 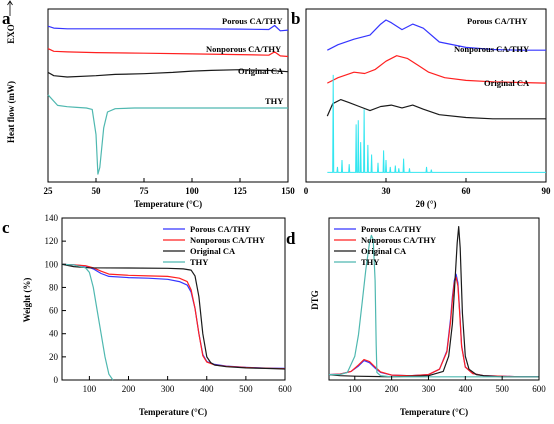 I want to click on panel-c-ytick-label: 80, so click(x=54, y=287).